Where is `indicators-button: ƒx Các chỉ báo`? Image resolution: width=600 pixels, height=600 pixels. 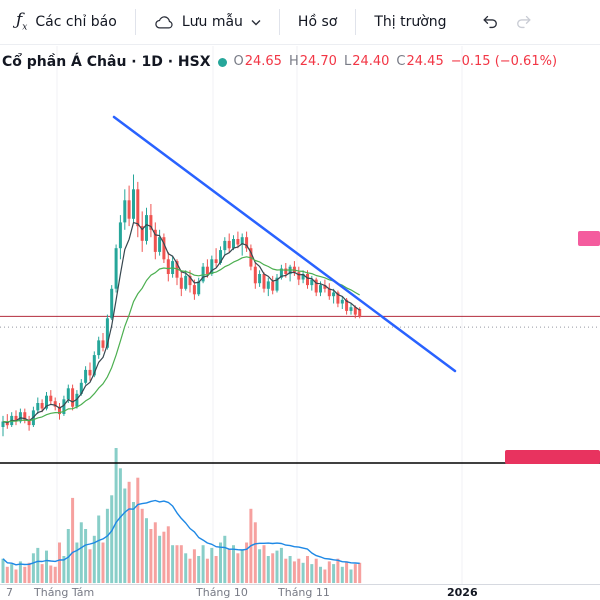
indicators-button: ƒx Các chỉ báo is located at coordinates (66, 22).